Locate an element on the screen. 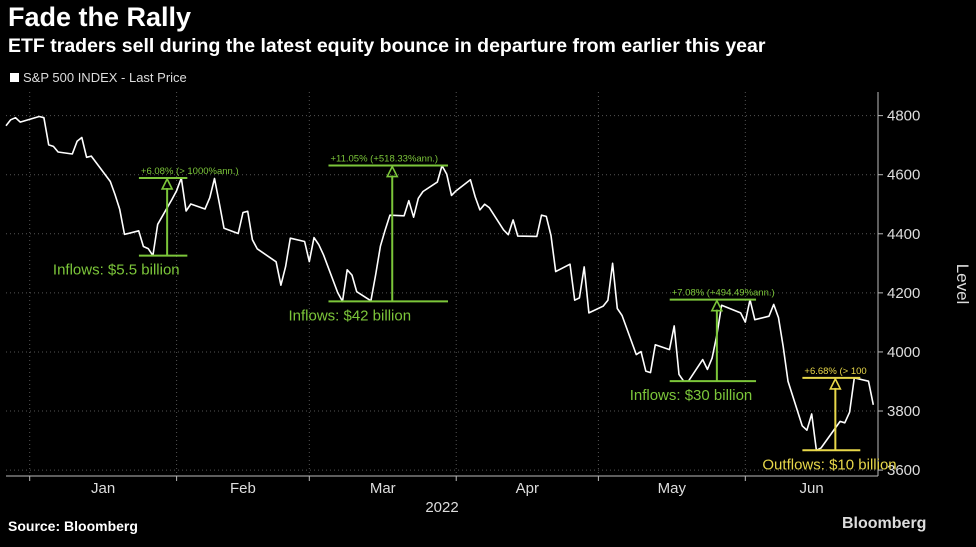 The image size is (976, 547). chart-title: Fade the Rally is located at coordinates (100, 17).